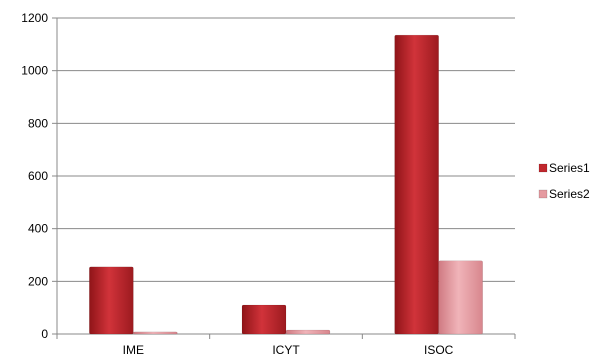 The width and height of the screenshot is (595, 359). I want to click on legend: Series1 Series2, so click(564, 181).